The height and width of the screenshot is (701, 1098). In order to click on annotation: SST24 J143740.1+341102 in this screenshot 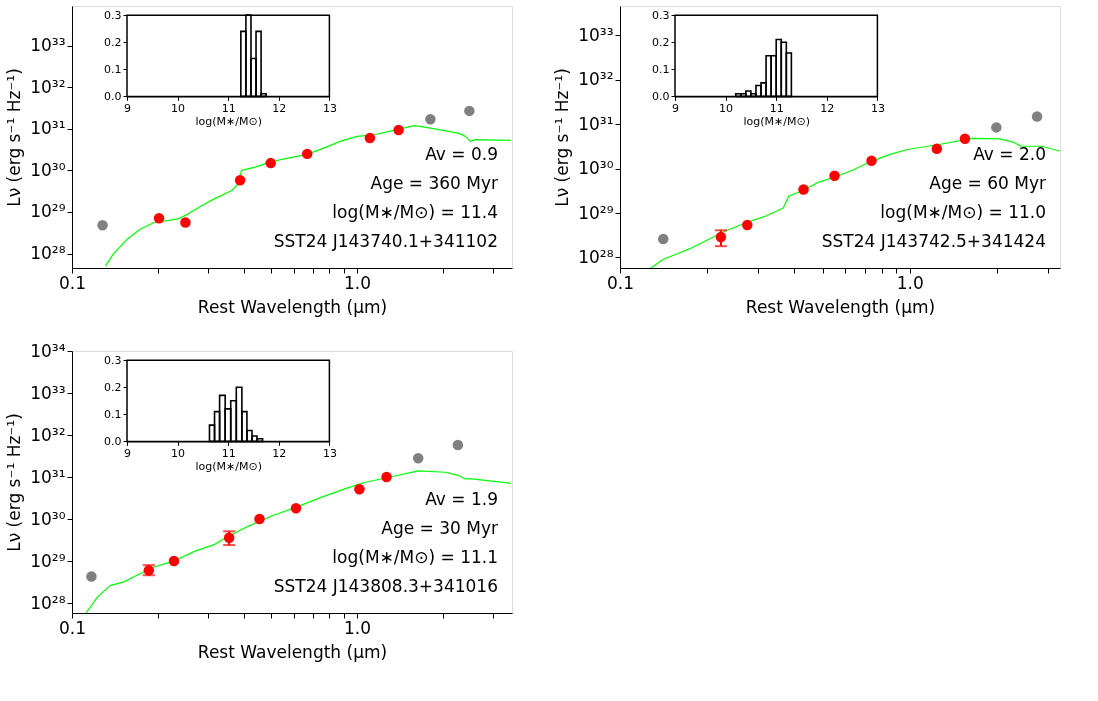, I will do `click(385, 240)`.